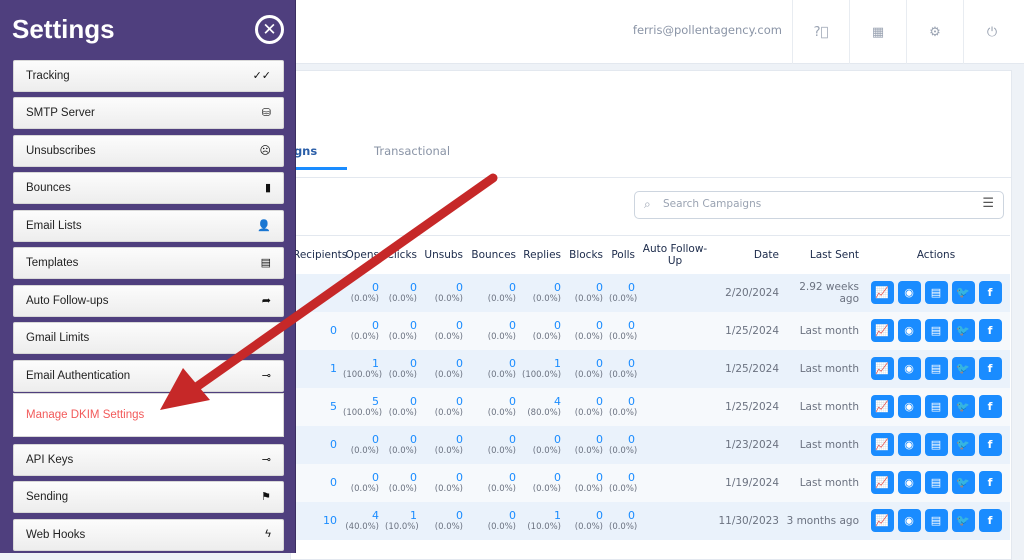  What do you see at coordinates (148, 460) in the screenshot?
I see `sidebar-item-api-keys: API Keys ⊸` at bounding box center [148, 460].